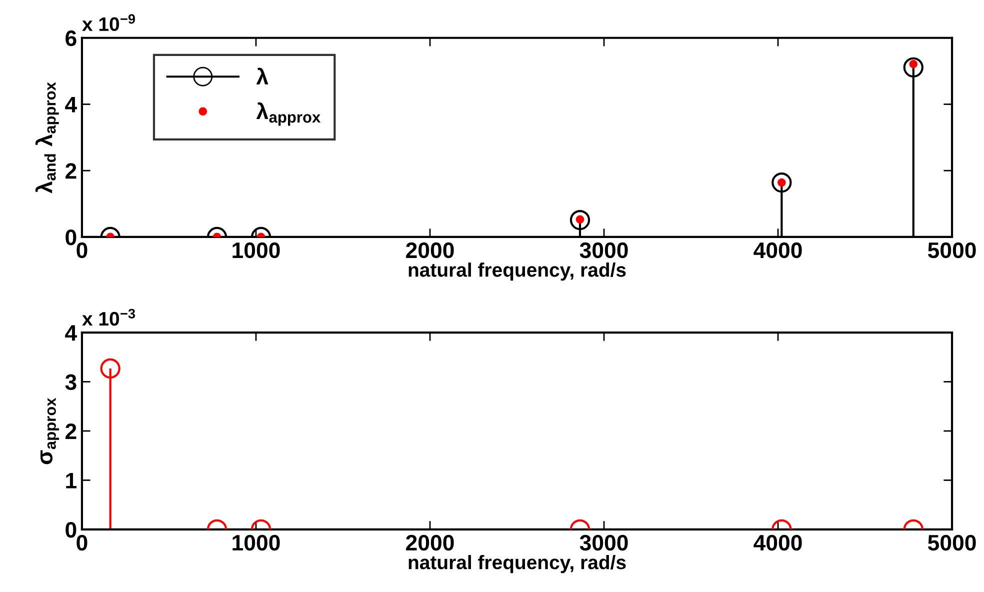  Describe the element at coordinates (288, 114) in the screenshot. I see `legend-label: λ$_{approx}$` at that location.